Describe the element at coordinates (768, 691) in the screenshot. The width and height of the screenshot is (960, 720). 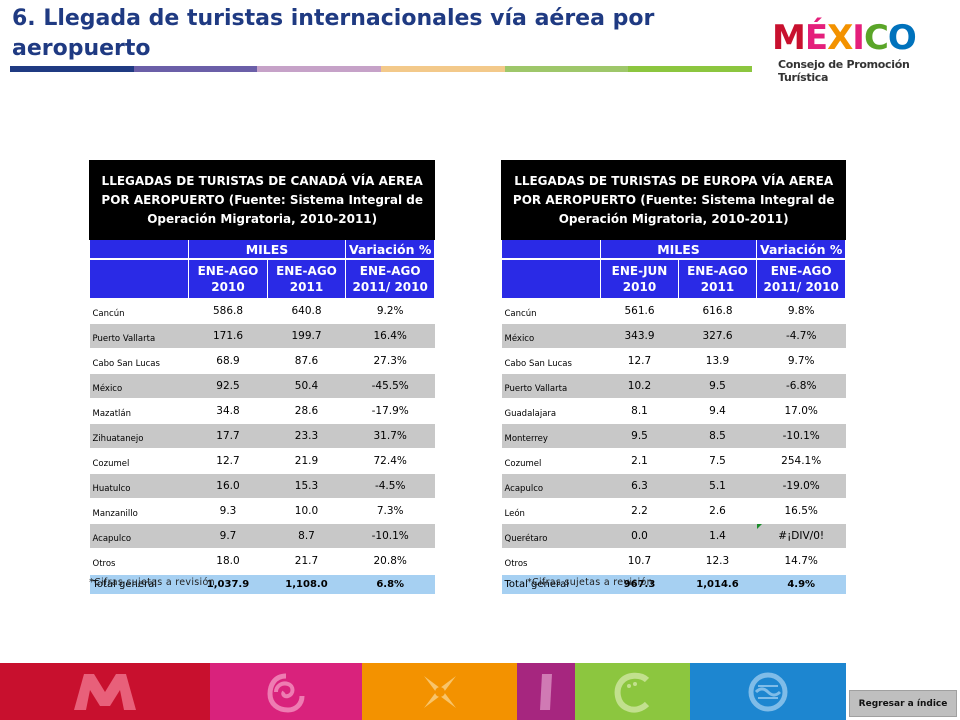
I see `wave-o-icon` at that location.